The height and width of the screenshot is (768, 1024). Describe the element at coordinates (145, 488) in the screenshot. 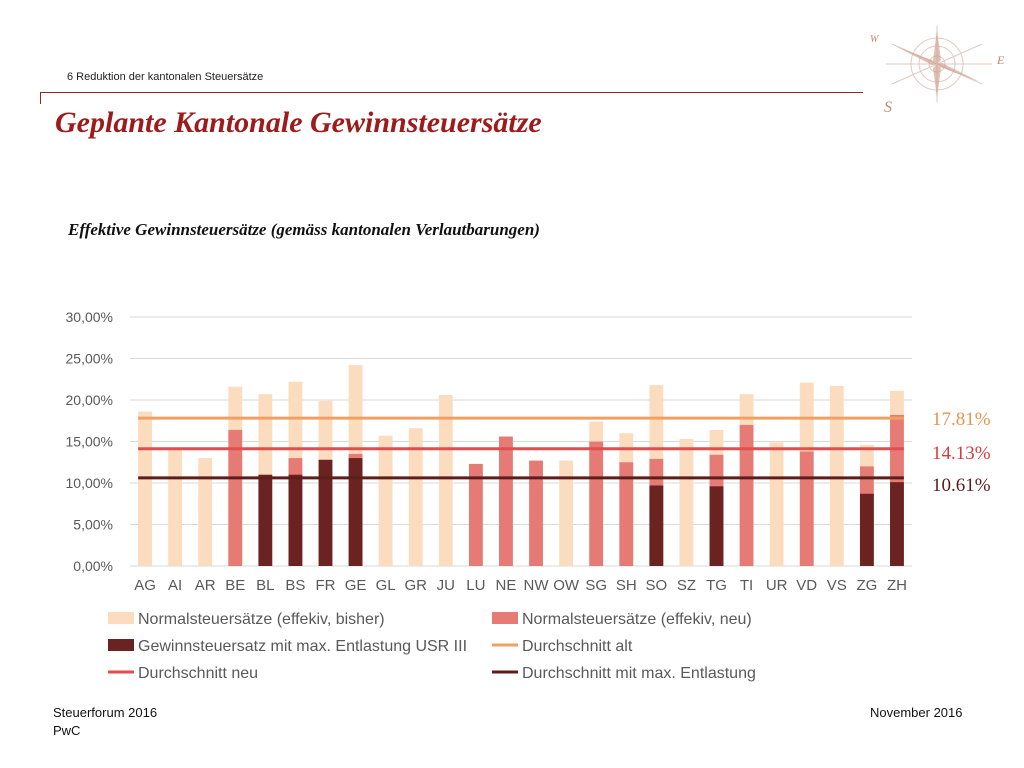

I see `bar-bisher-ag` at that location.